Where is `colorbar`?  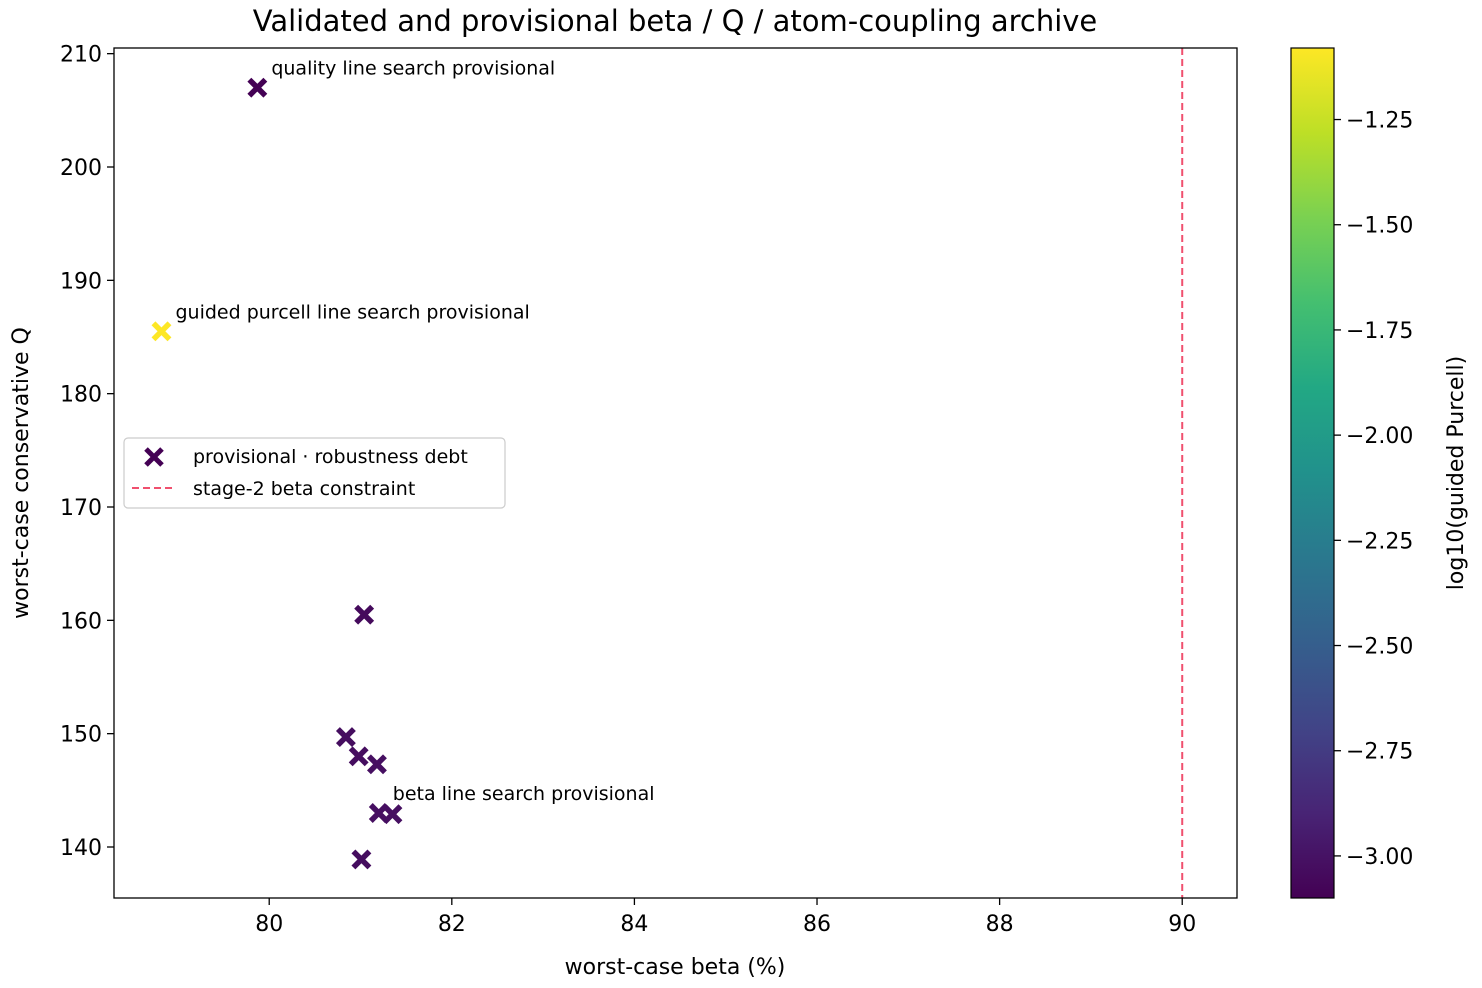
colorbar is located at coordinates (1312, 473).